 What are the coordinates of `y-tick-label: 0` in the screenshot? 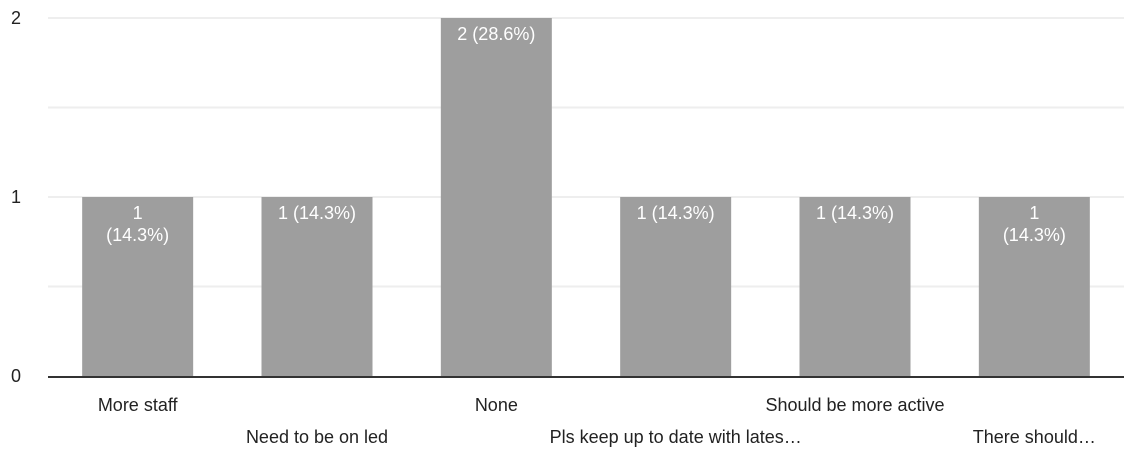 It's located at (16, 376).